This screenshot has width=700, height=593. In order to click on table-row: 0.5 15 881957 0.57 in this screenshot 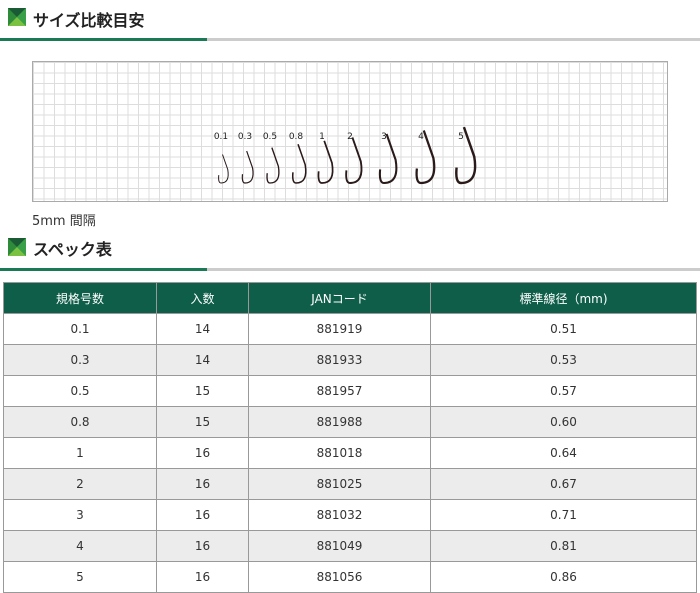, I will do `click(350, 391)`.